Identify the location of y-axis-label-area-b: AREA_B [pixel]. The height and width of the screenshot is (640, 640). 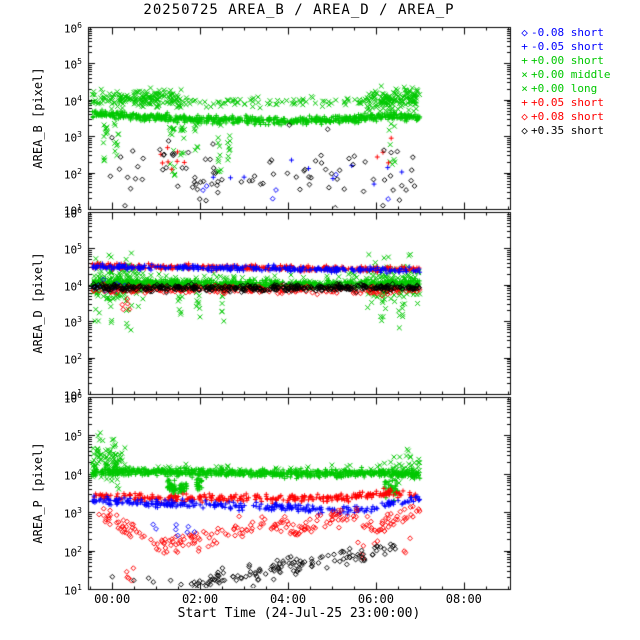
(38, 118).